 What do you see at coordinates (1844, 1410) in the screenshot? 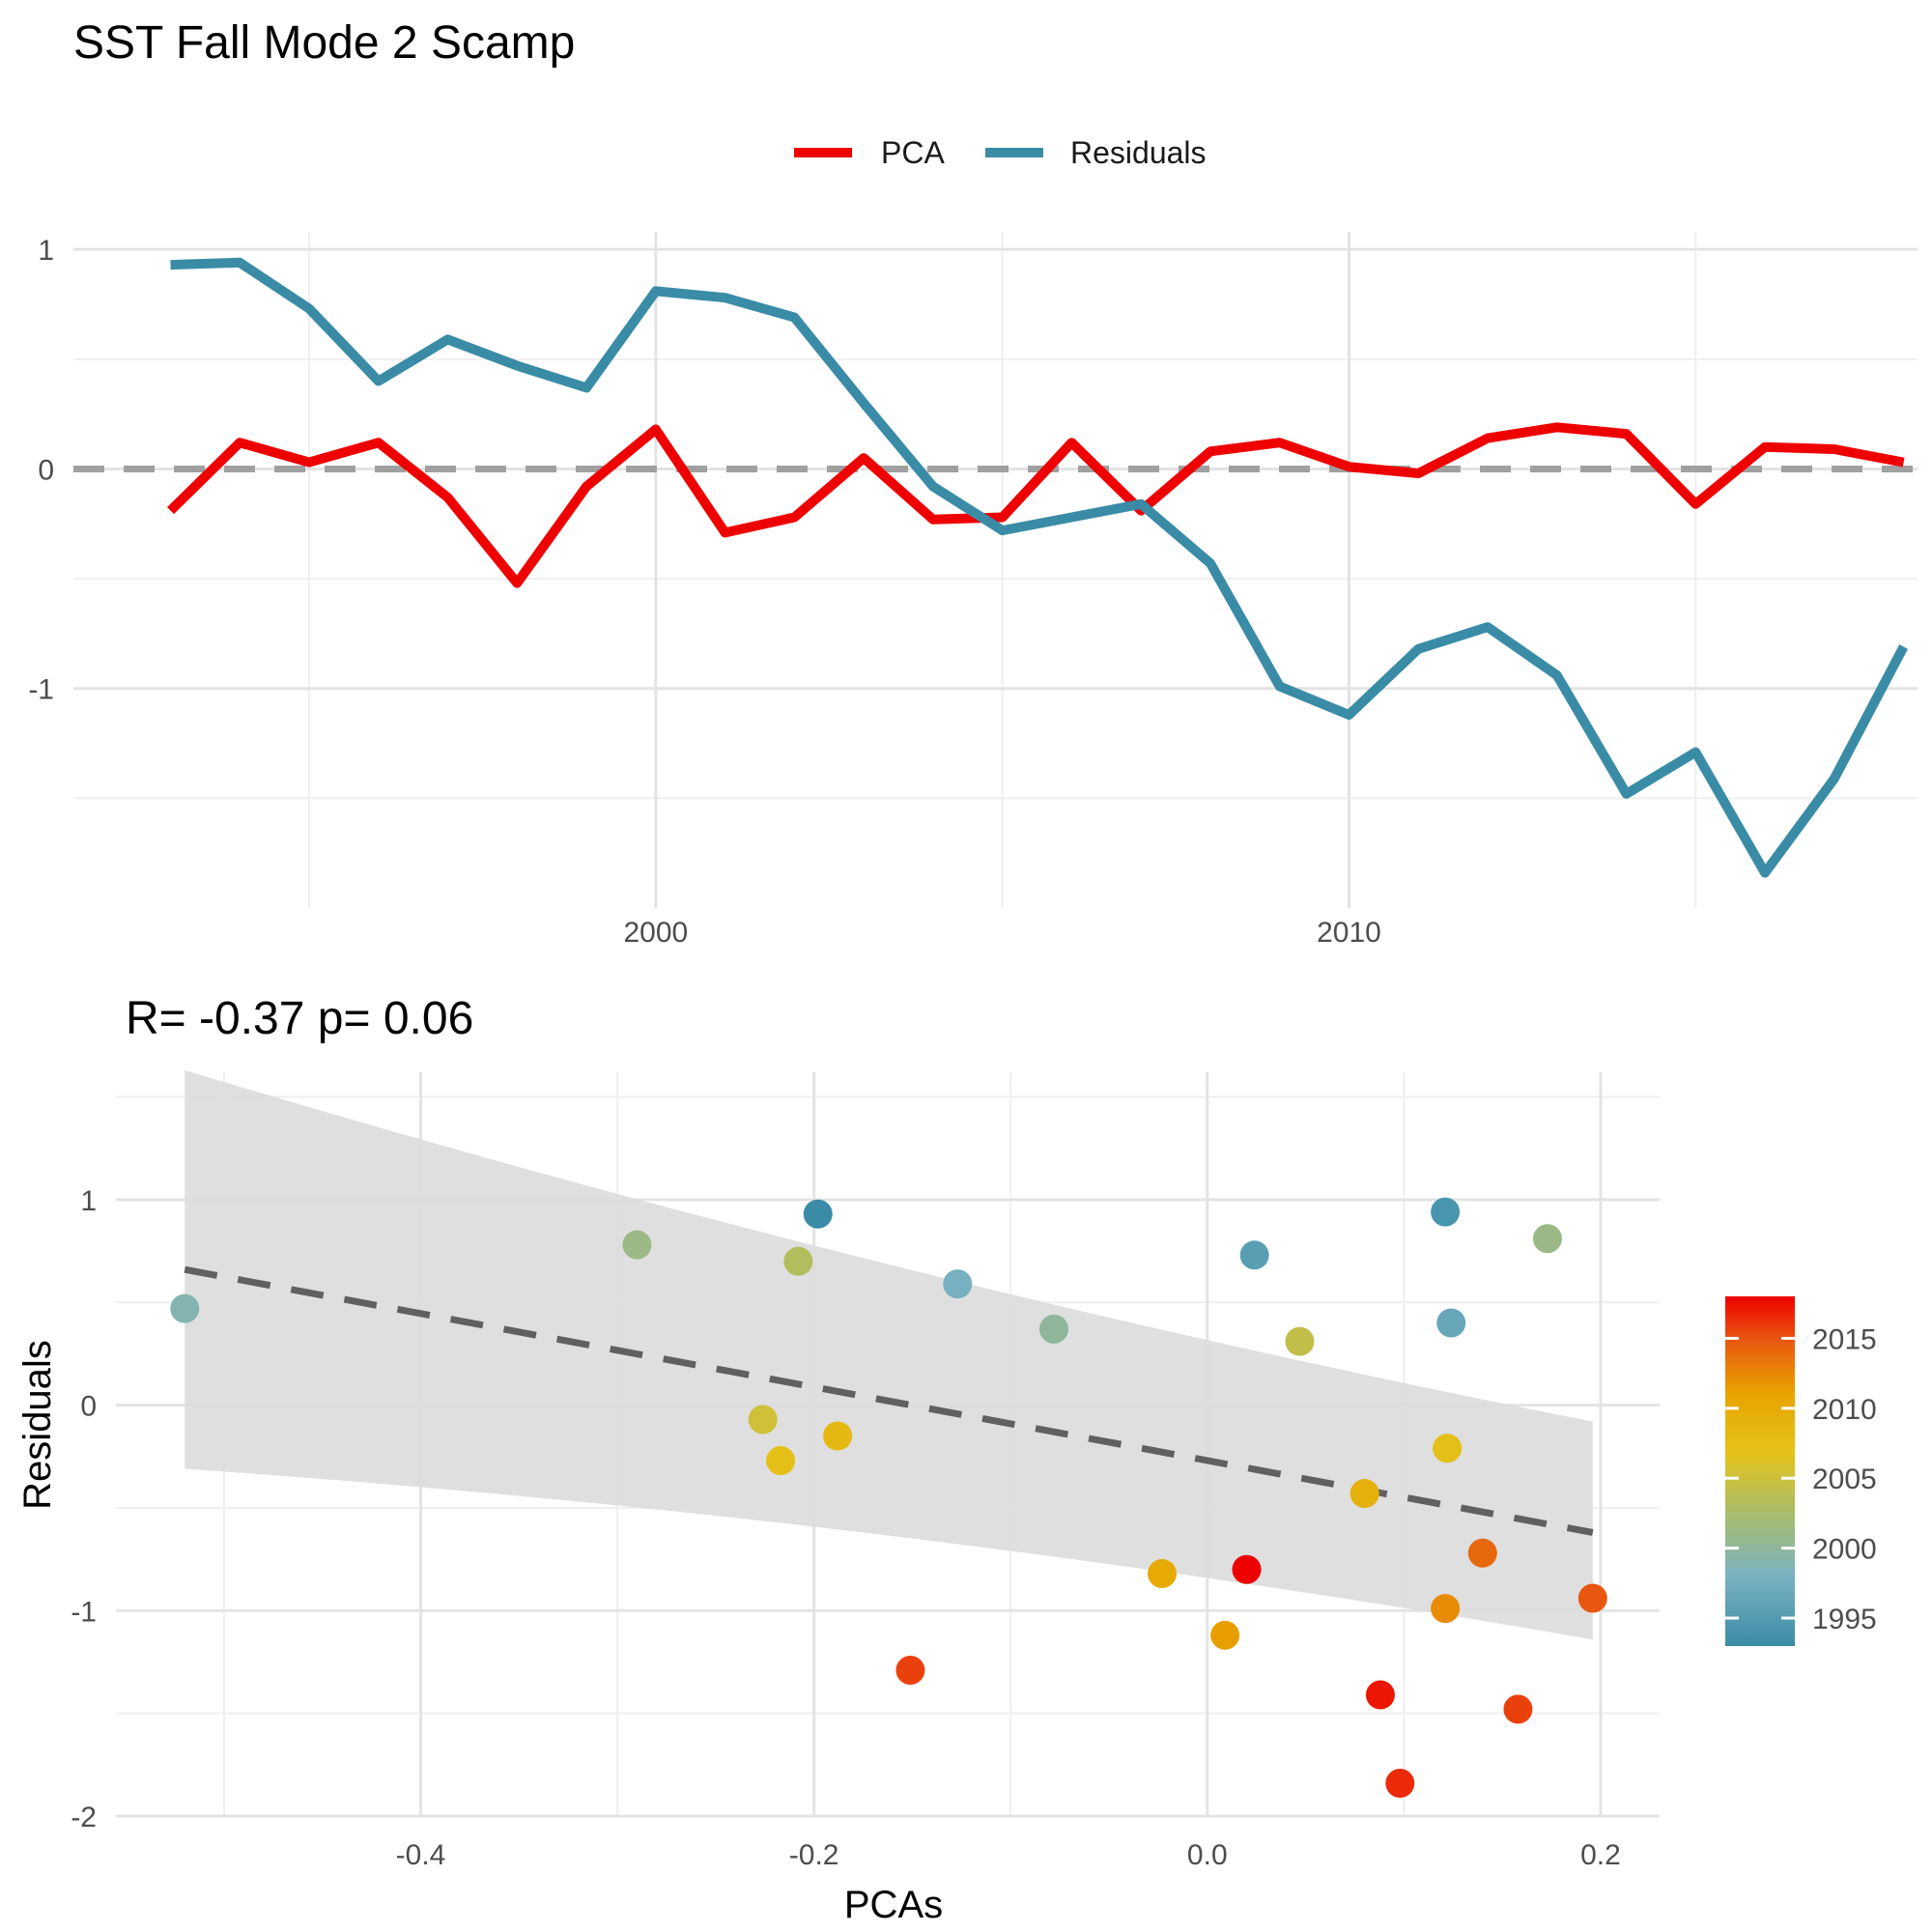
I see `colorbar-tick-label: 2010` at bounding box center [1844, 1410].